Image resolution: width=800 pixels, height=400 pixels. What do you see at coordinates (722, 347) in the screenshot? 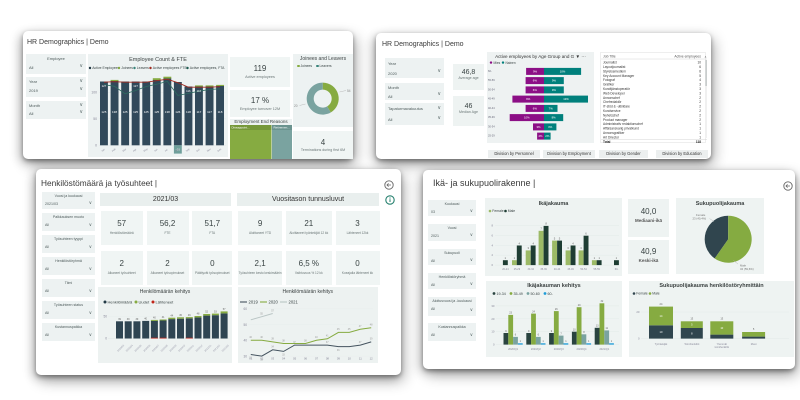
I see `svg-text: toimihenkilöt` at bounding box center [722, 347].